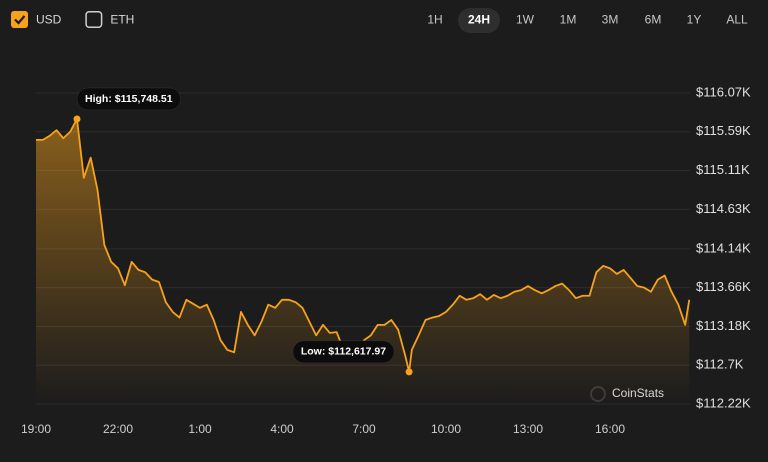  Describe the element at coordinates (528, 429) in the screenshot. I see `x-tick-label: 13:00` at that location.